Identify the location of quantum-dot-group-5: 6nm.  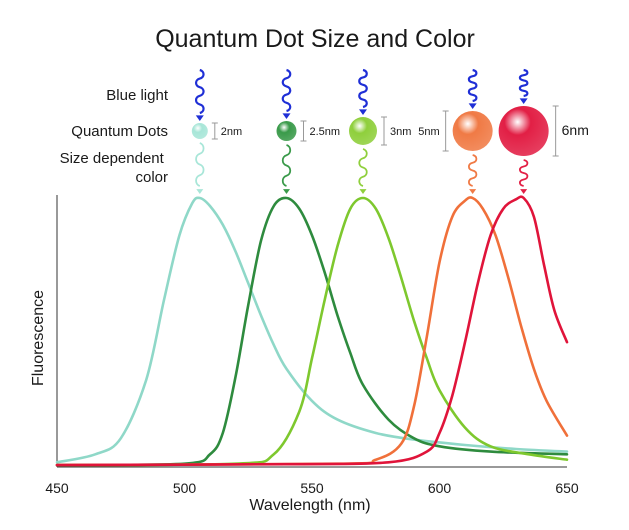
(543, 131).